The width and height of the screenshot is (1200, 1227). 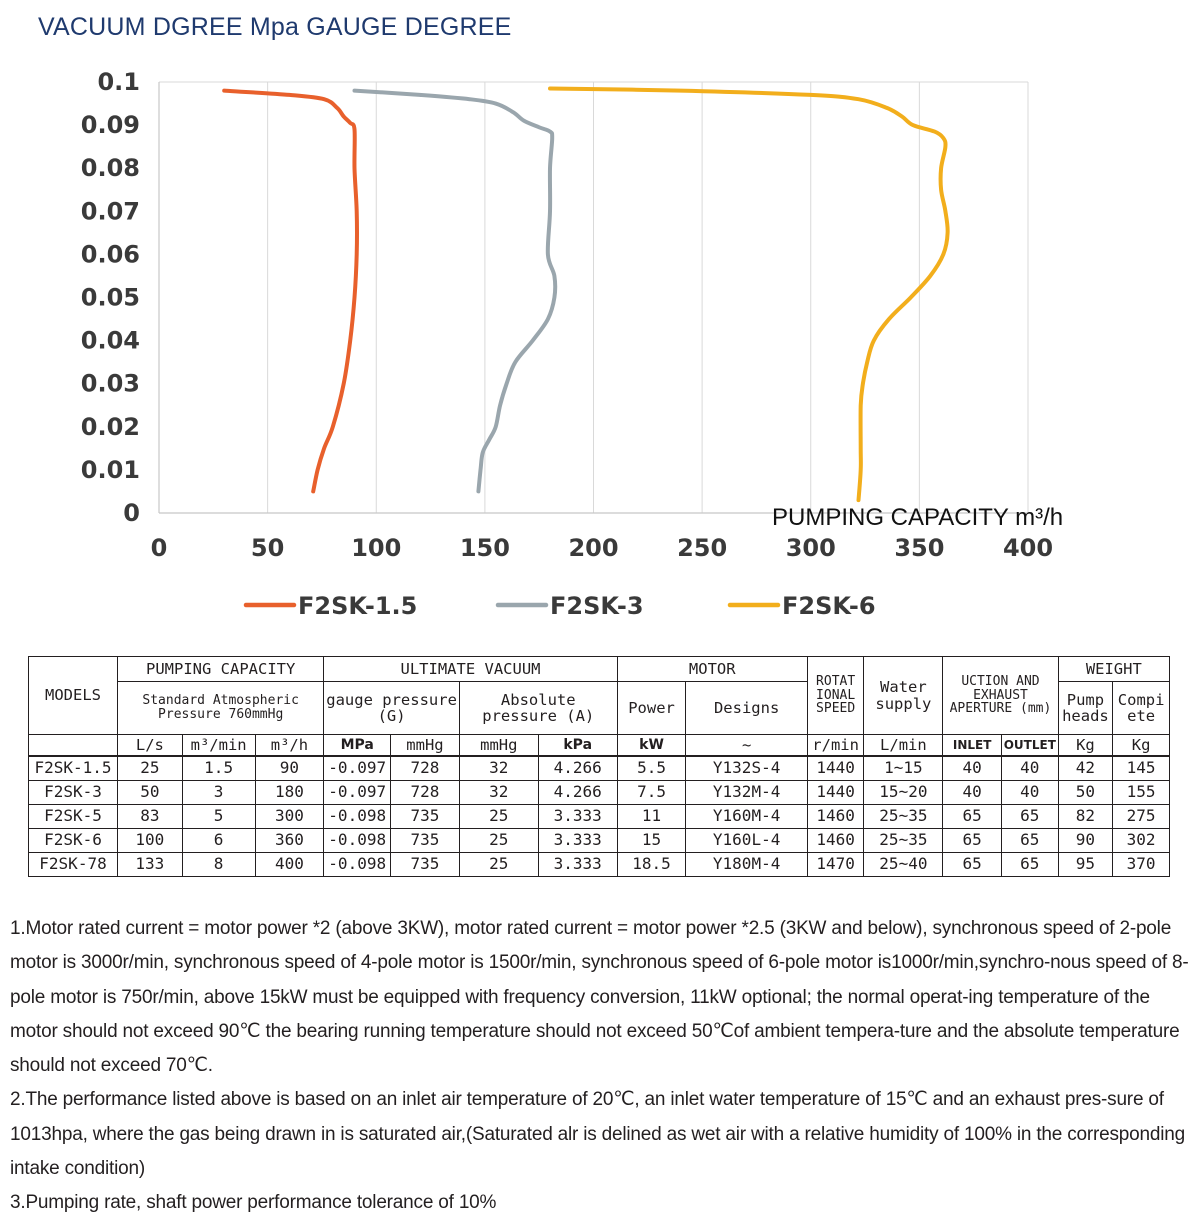 What do you see at coordinates (1141, 816) in the screenshot?
I see `table-cell: 275` at bounding box center [1141, 816].